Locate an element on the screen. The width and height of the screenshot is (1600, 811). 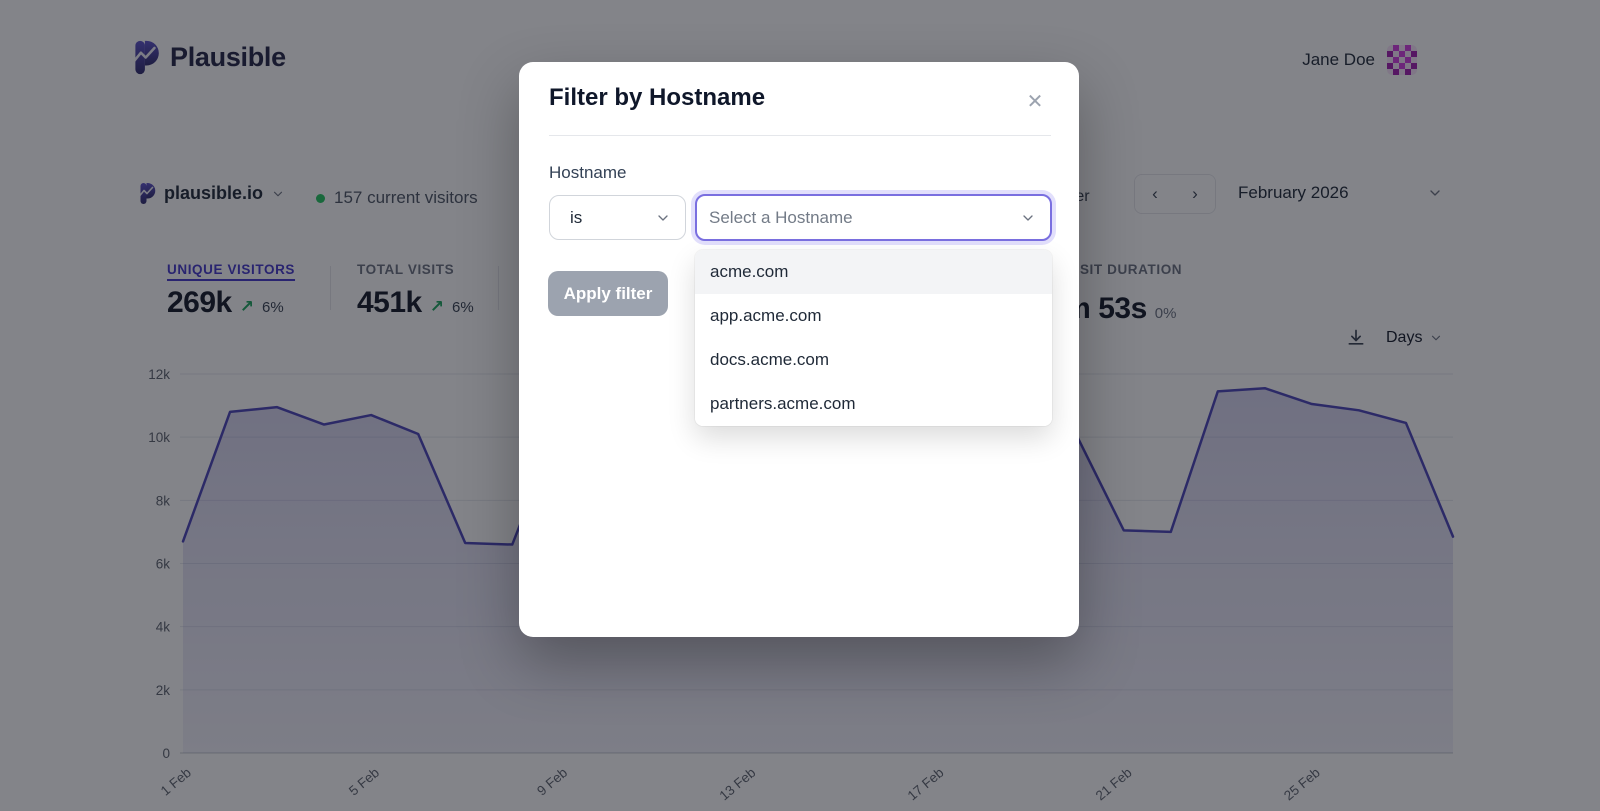
hostname-option: acme.com is located at coordinates (873, 272).